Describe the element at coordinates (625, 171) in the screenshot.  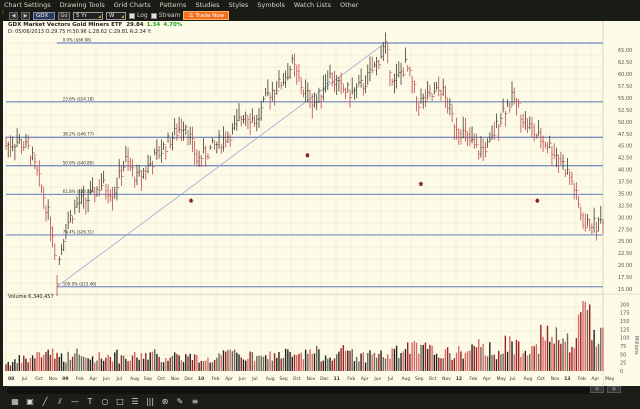
I see `svg-text: 40.00` at that location.